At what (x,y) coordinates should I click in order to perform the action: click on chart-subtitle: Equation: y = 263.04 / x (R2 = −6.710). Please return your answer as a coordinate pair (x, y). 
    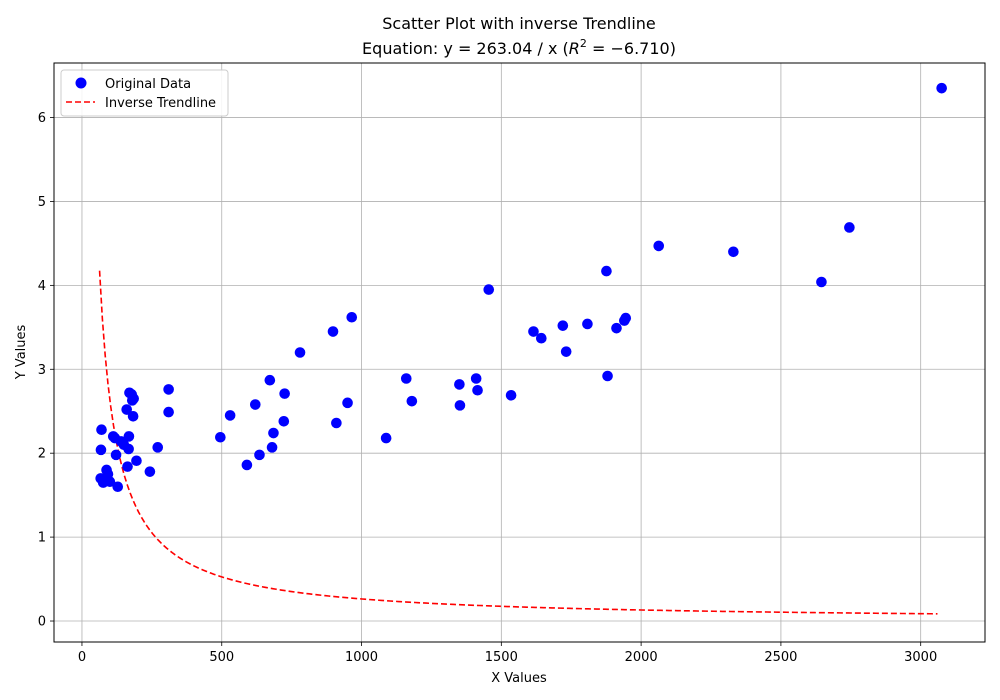
    Looking at the image, I should click on (519, 47).